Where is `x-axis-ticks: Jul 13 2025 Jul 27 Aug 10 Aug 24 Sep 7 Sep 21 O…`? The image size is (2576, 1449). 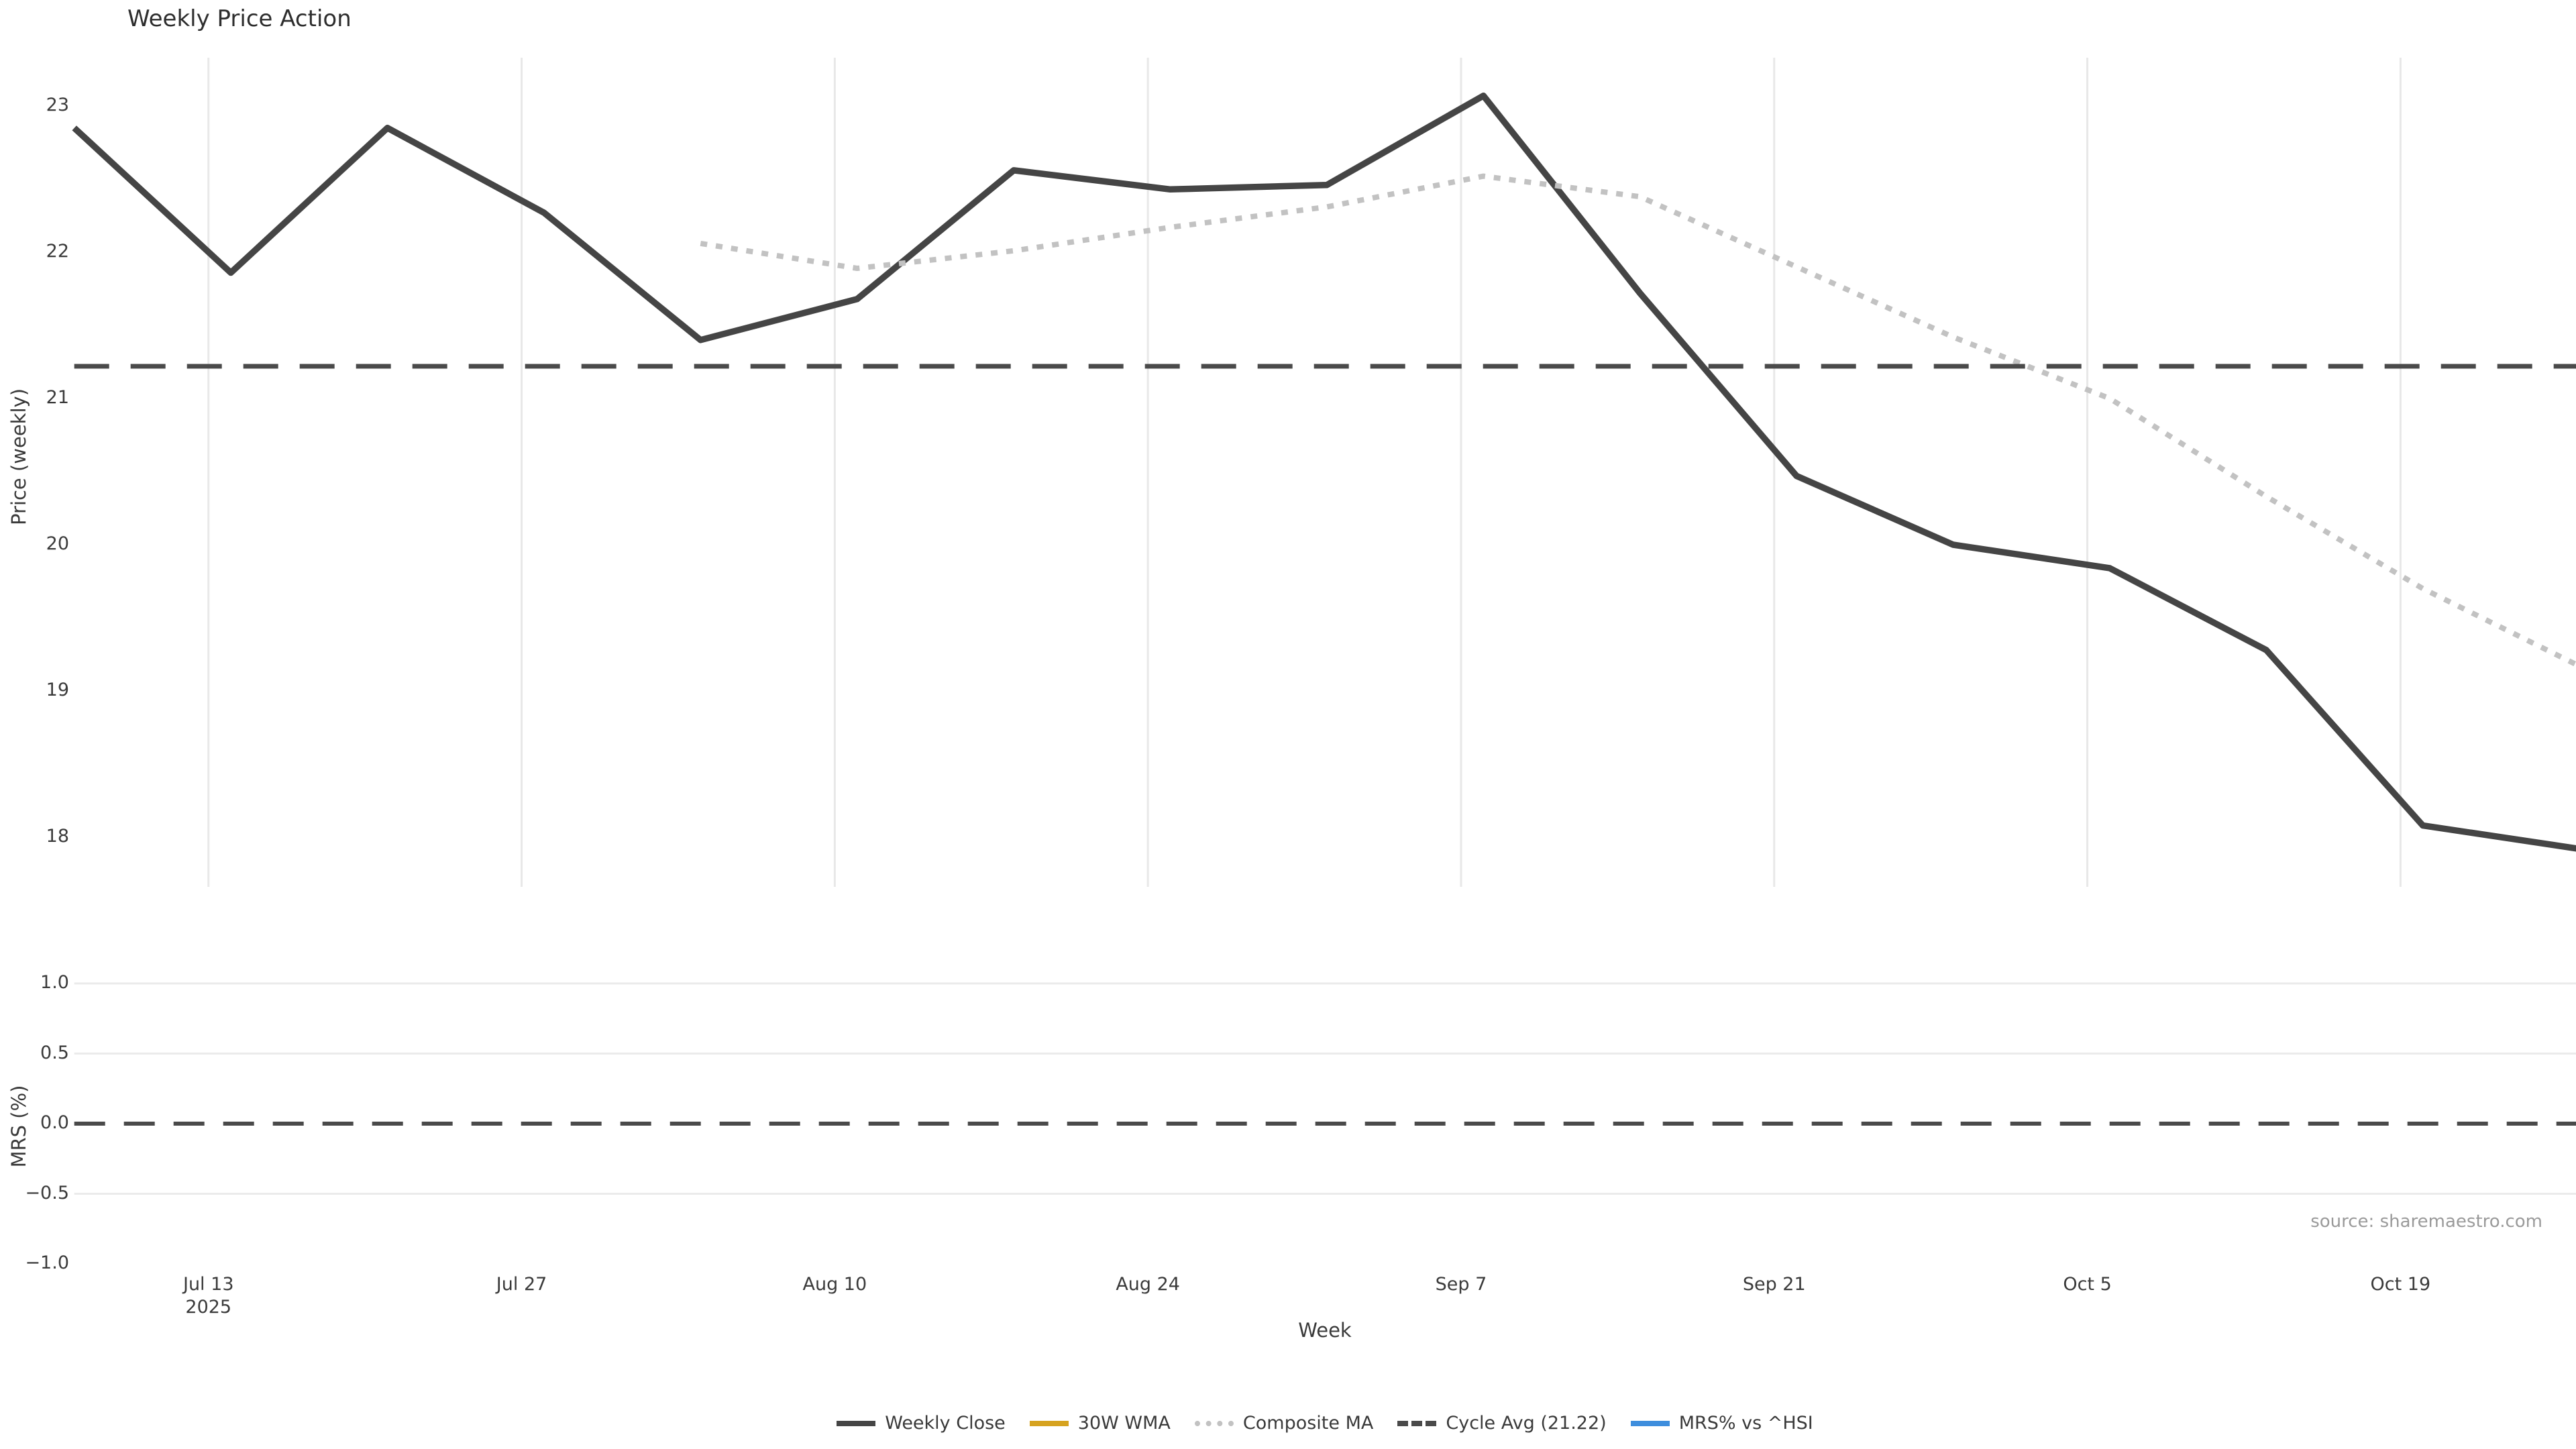
x-axis-ticks: Jul 13 2025 Jul 27 Aug 10 Aug 24 Sep 7 Sep 21 O… is located at coordinates (1288, 1300).